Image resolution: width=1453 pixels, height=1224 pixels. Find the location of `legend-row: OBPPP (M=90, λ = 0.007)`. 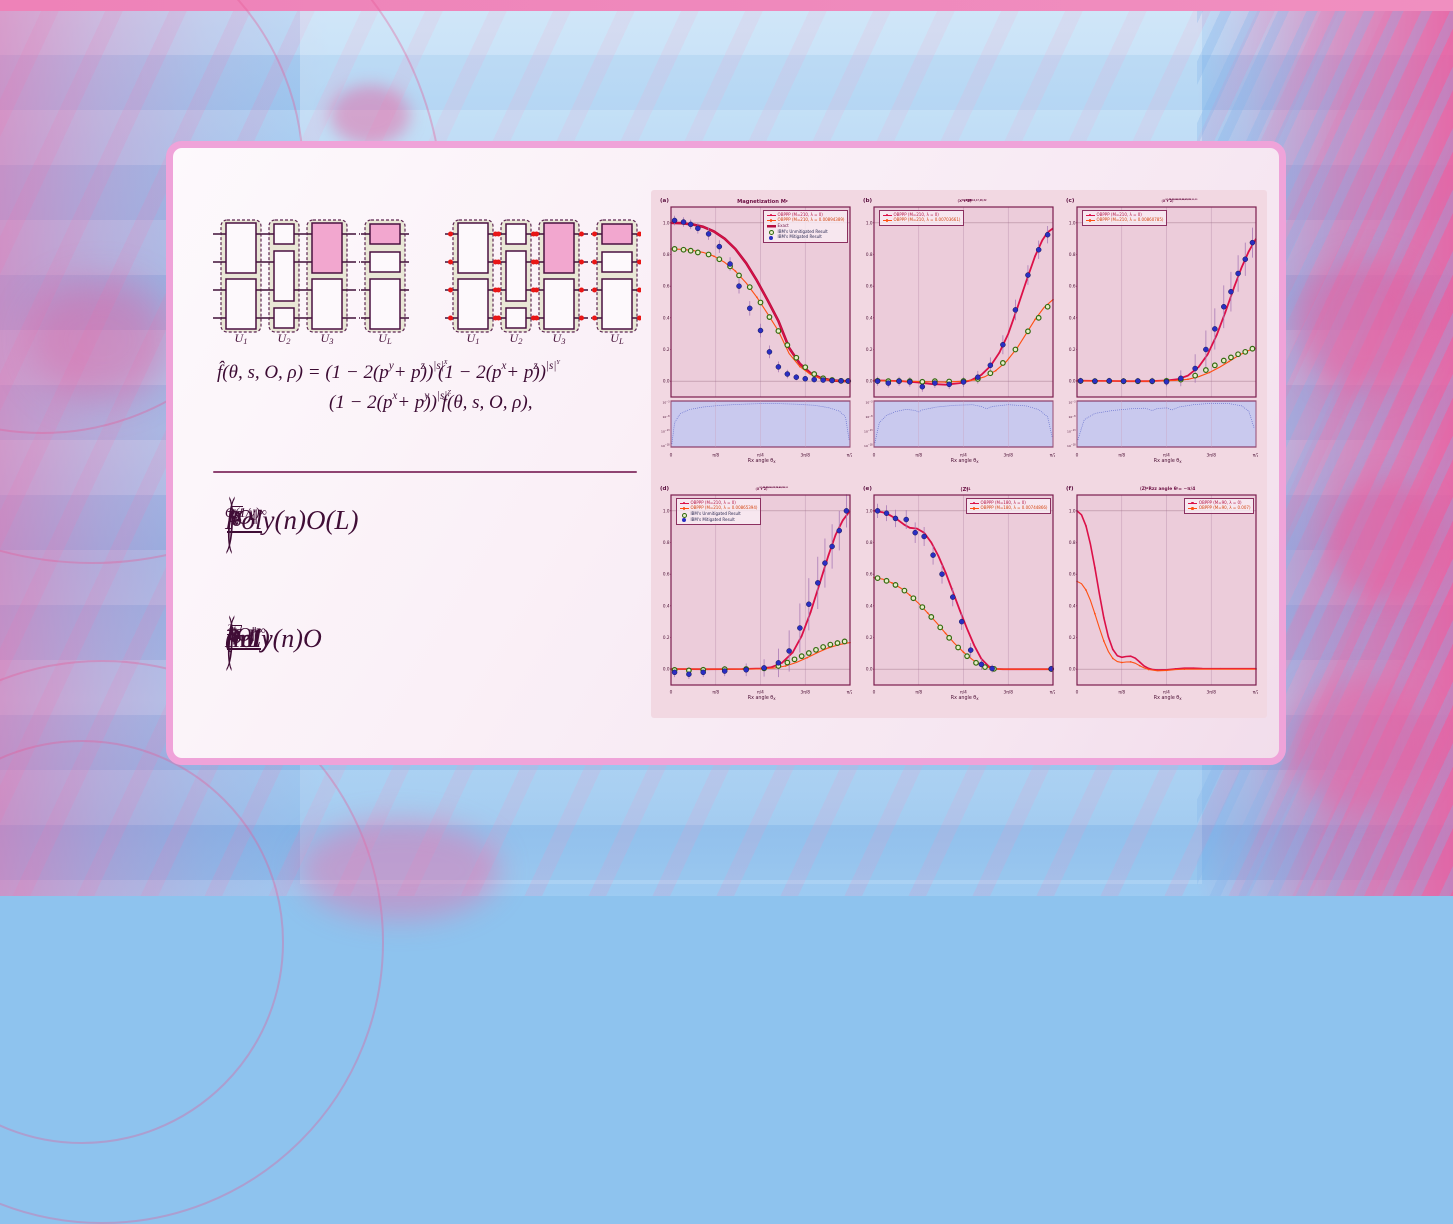

legend-row: OBPPP (M=90, λ = 0.007) is located at coordinates (1219, 508).